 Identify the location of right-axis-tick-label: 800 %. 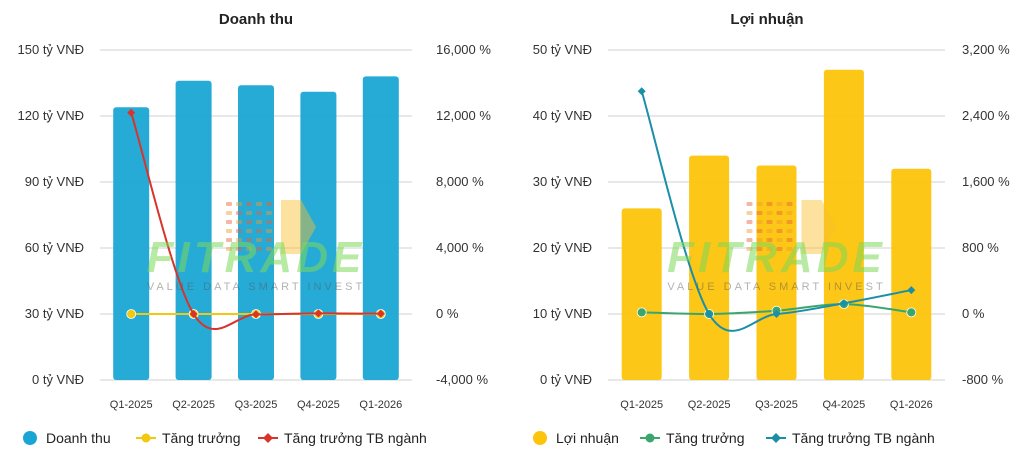
(980, 247).